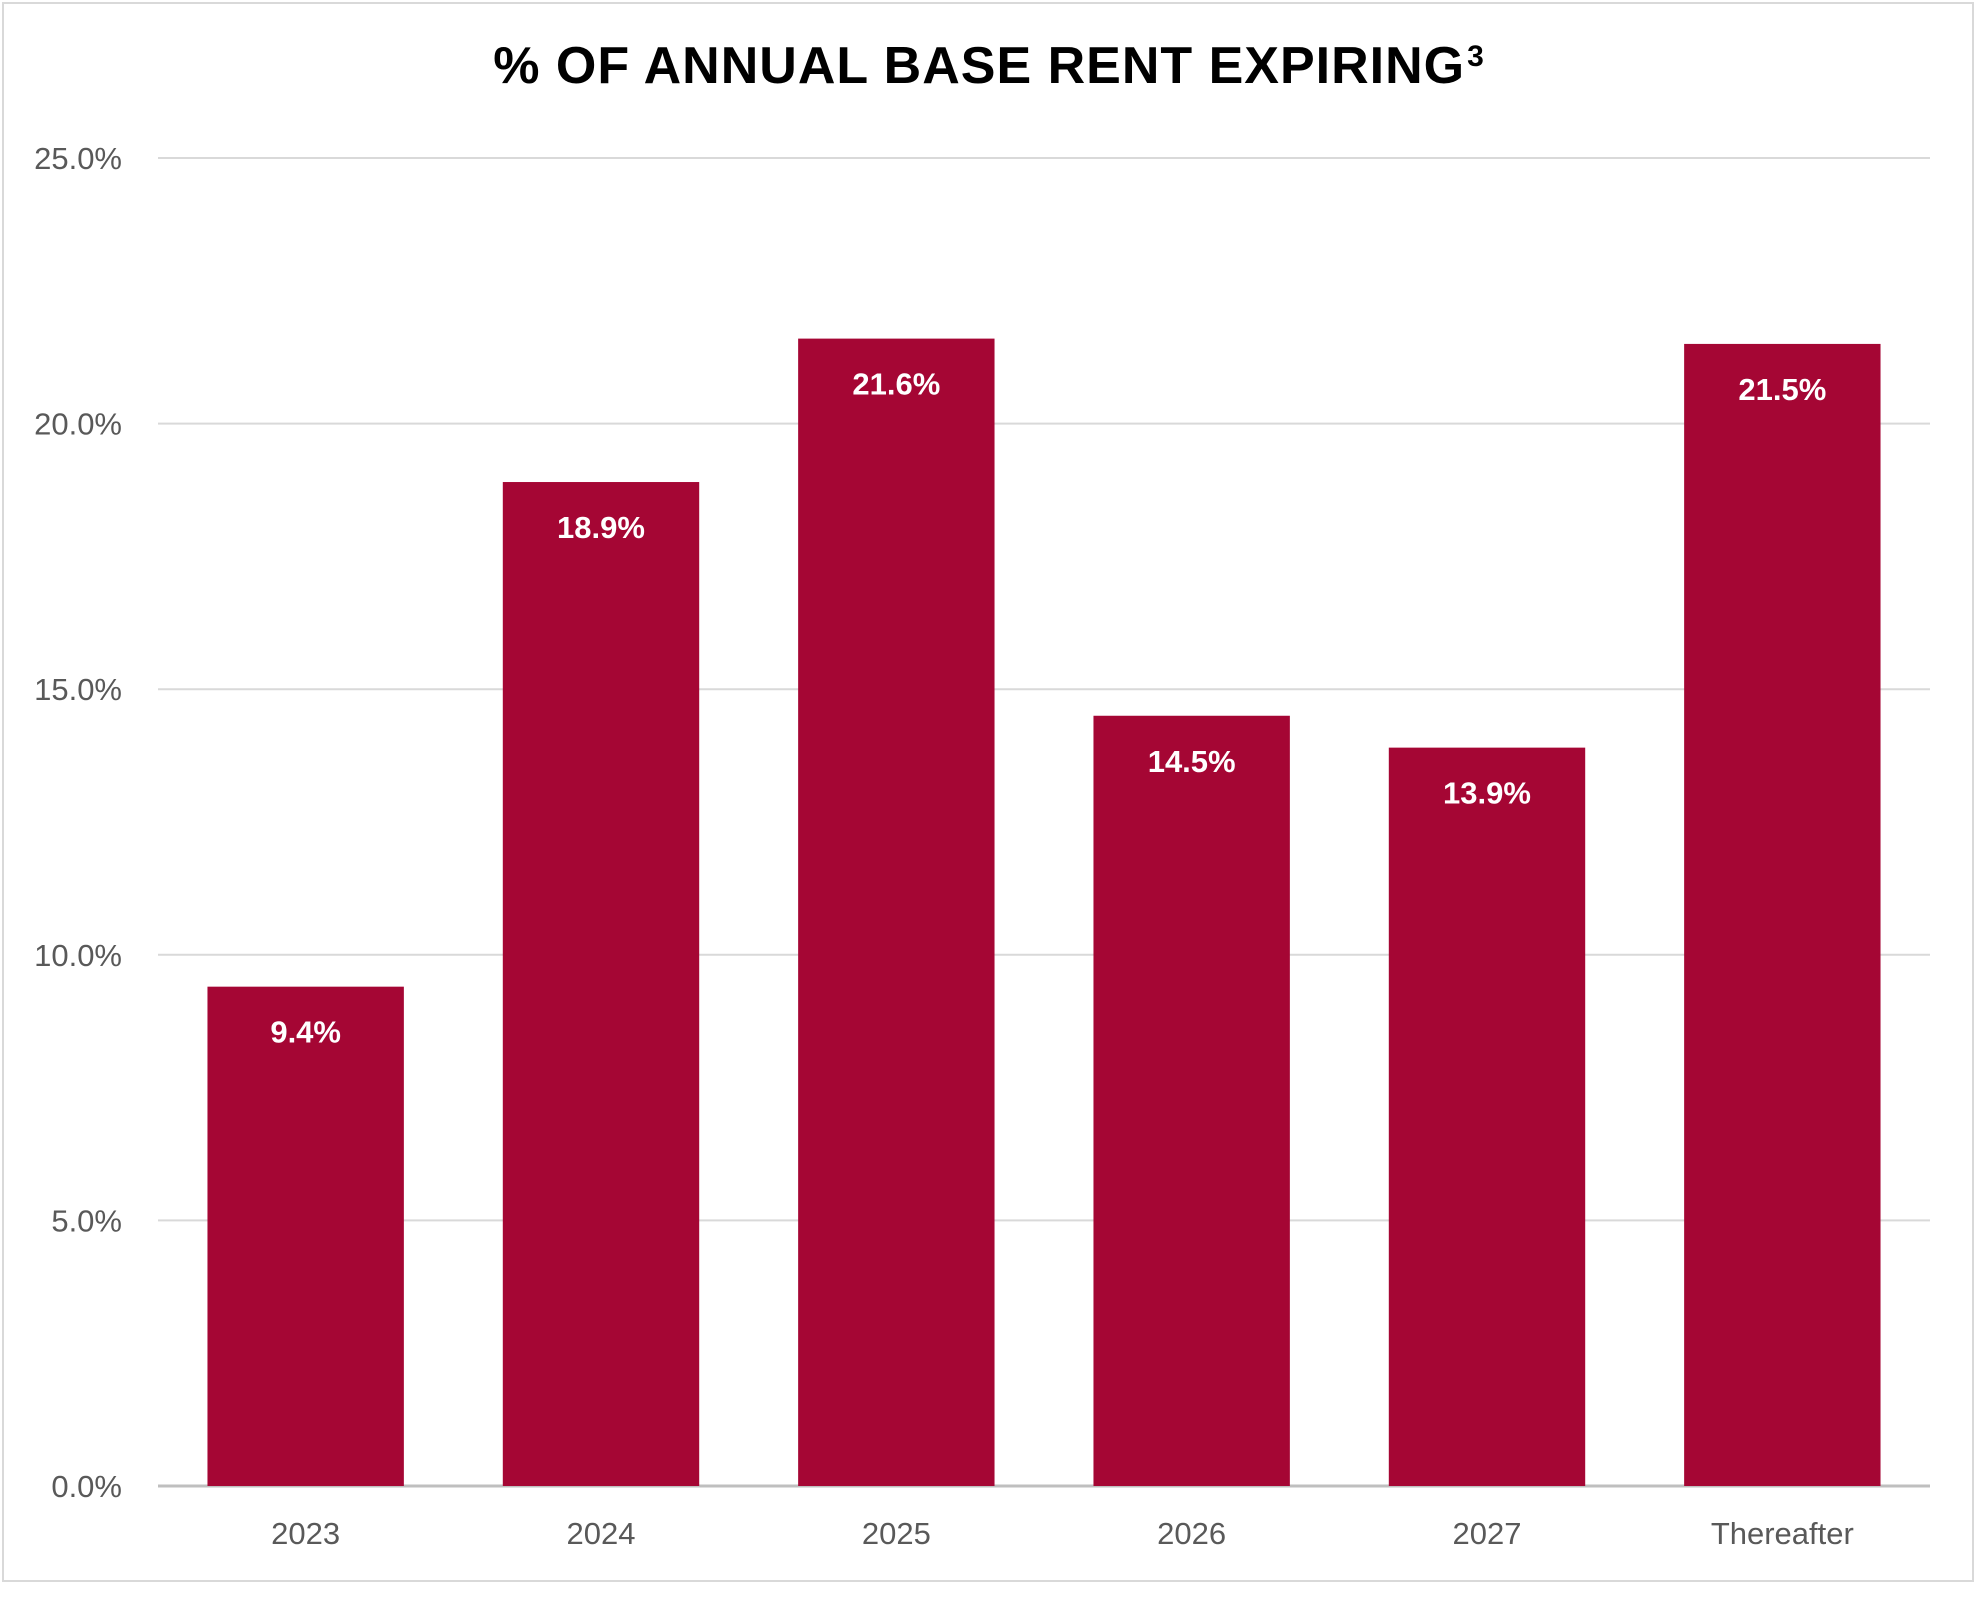 The height and width of the screenshot is (1602, 1978). What do you see at coordinates (601, 527) in the screenshot?
I see `data-label: 18.9%` at bounding box center [601, 527].